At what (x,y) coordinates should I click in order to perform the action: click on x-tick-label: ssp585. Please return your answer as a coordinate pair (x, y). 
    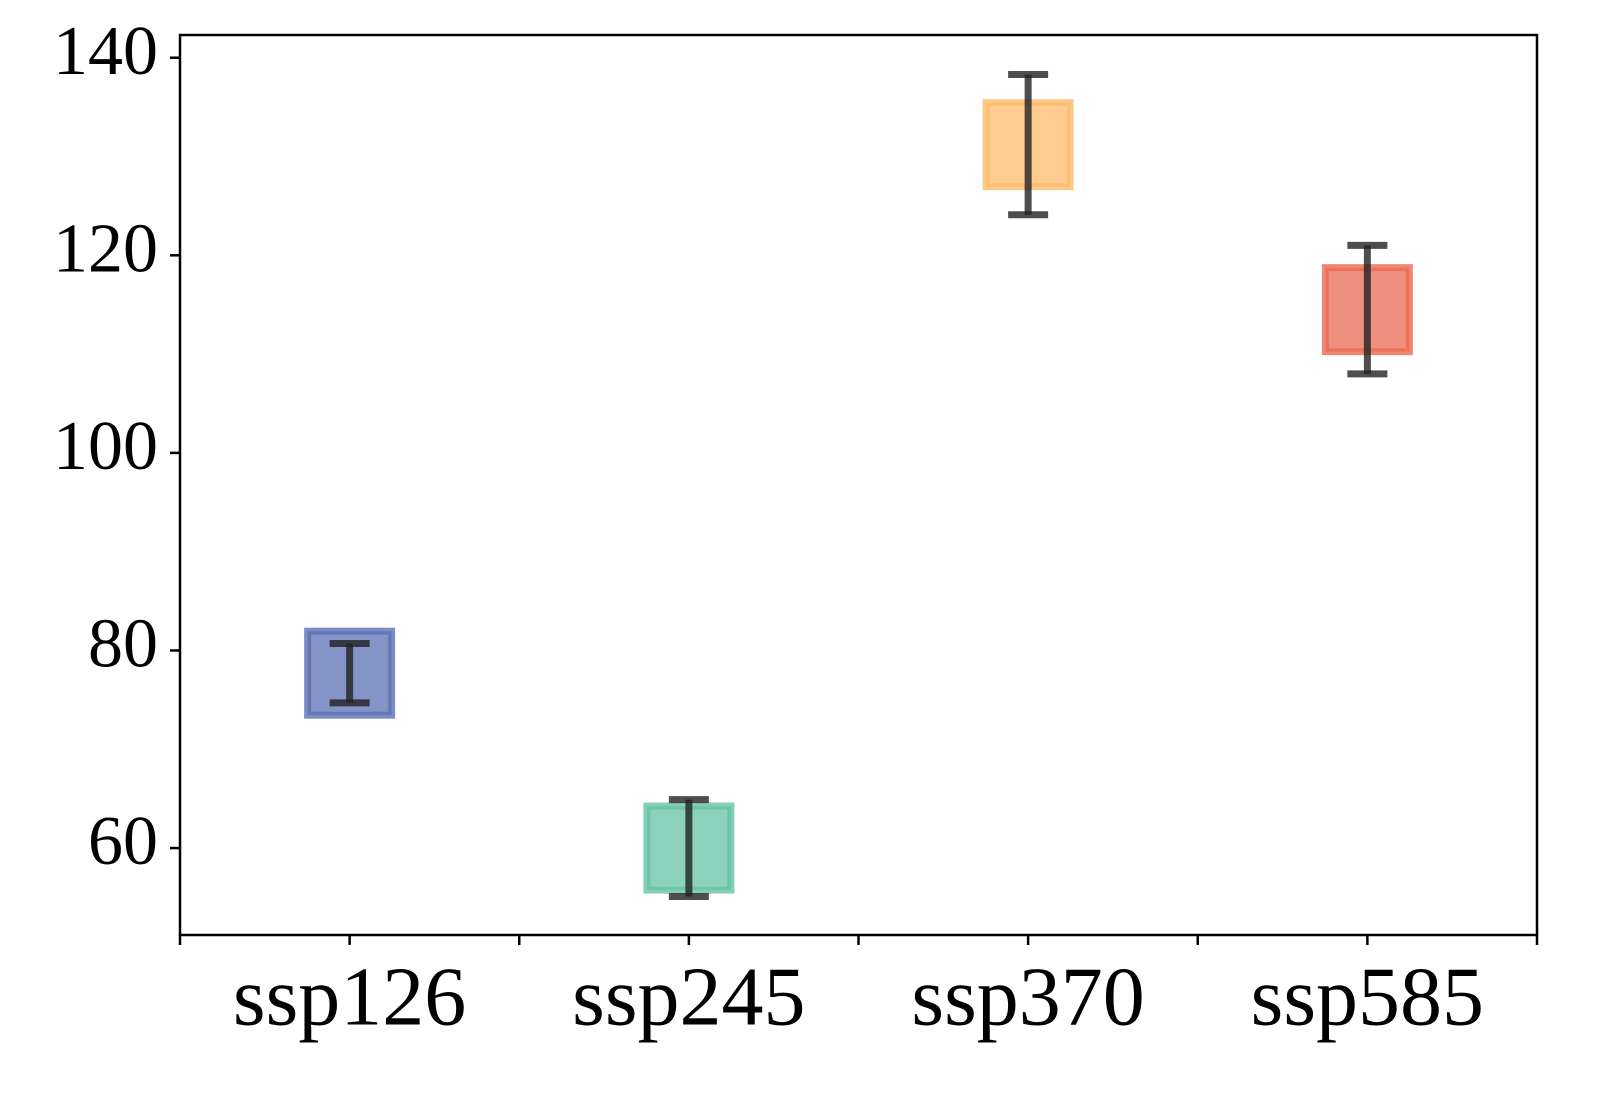
    Looking at the image, I should click on (1367, 996).